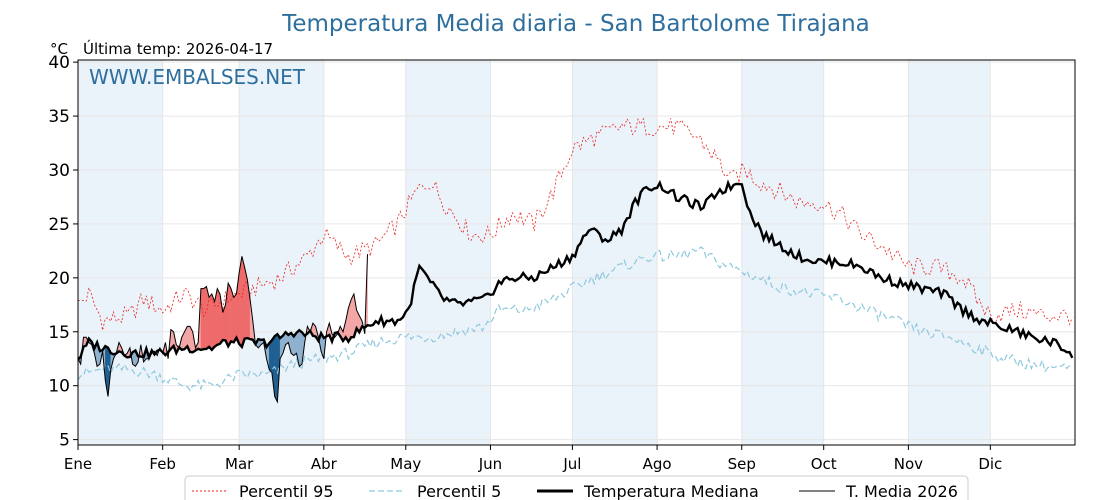 This screenshot has width=1120, height=500. Describe the element at coordinates (324, 464) in the screenshot. I see `x-tick-label-abr: Abr` at that location.